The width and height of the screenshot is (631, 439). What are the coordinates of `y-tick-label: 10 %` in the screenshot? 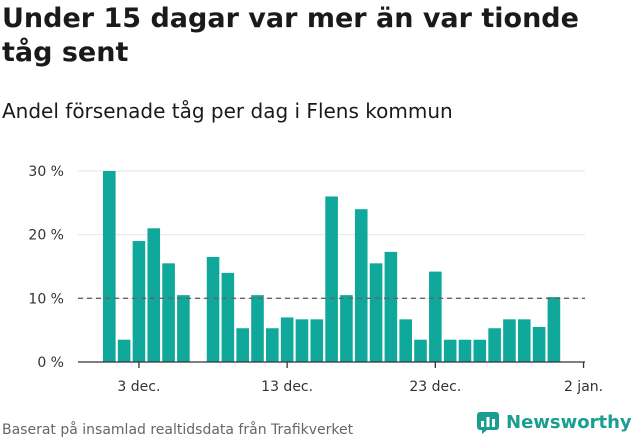 It's located at (46, 299).